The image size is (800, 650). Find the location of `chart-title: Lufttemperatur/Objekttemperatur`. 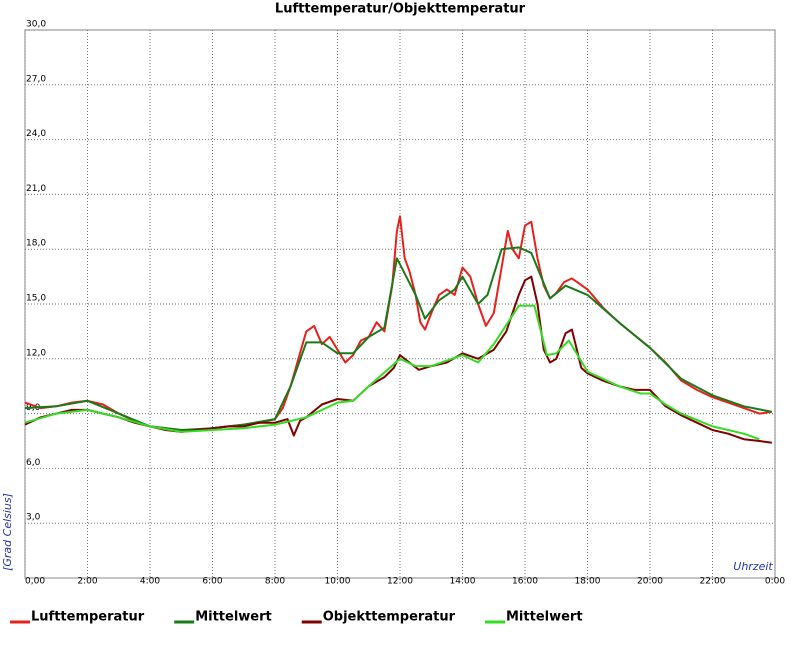

chart-title: Lufttemperatur/Objekttemperatur is located at coordinates (400, 9).